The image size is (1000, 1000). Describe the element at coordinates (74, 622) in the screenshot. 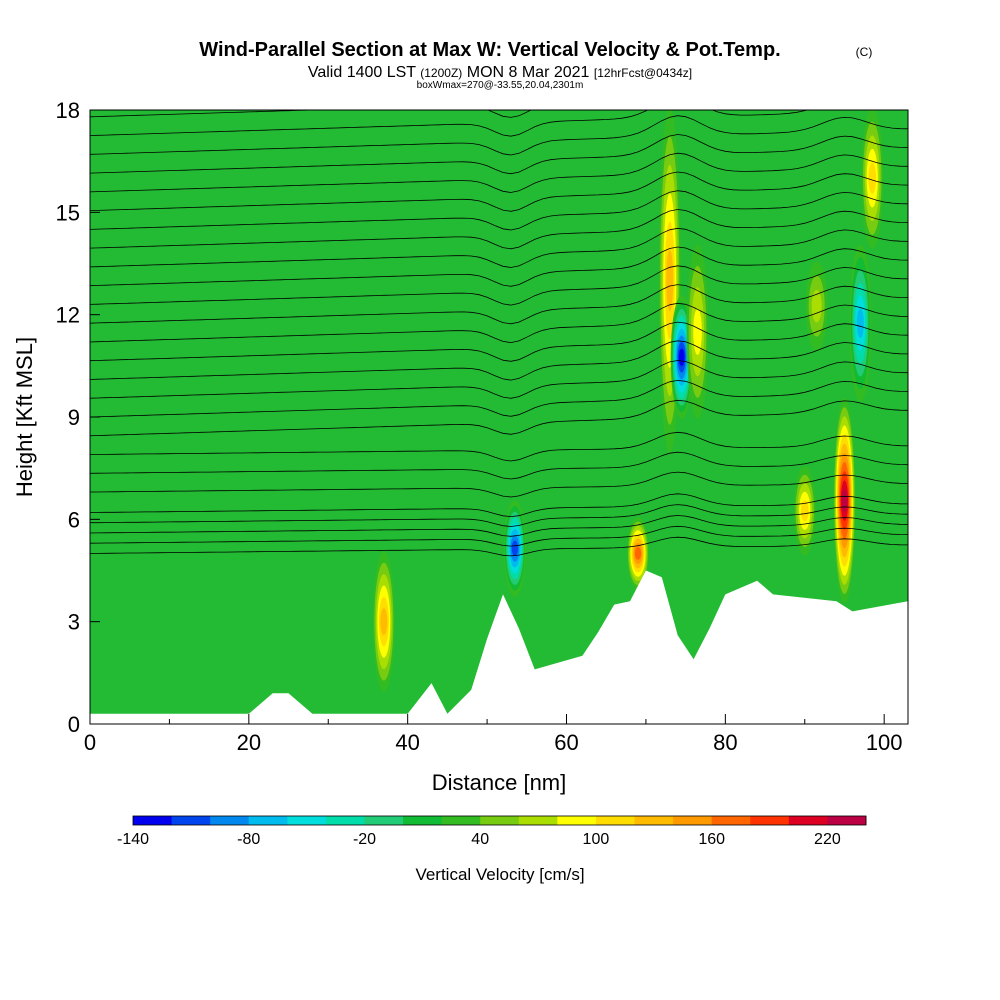

I see `y-tick-label: 3` at that location.